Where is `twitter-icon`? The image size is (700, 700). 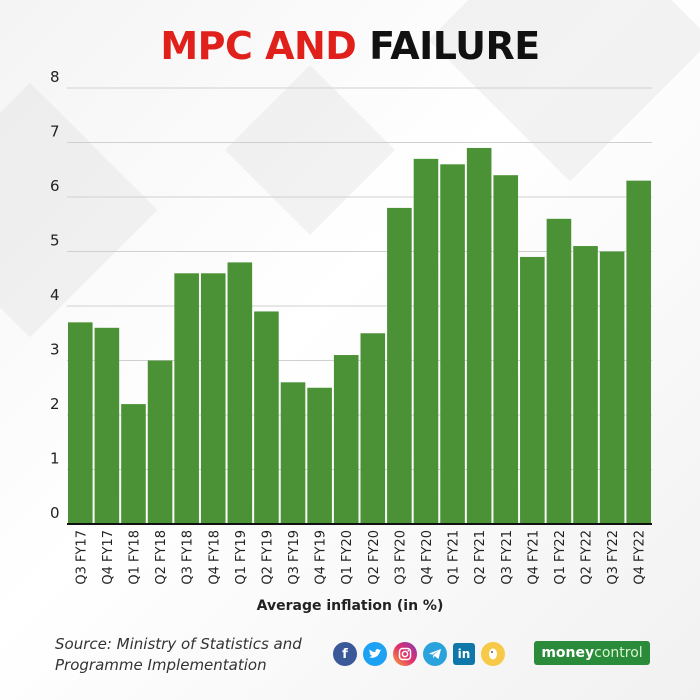 twitter-icon is located at coordinates (375, 654).